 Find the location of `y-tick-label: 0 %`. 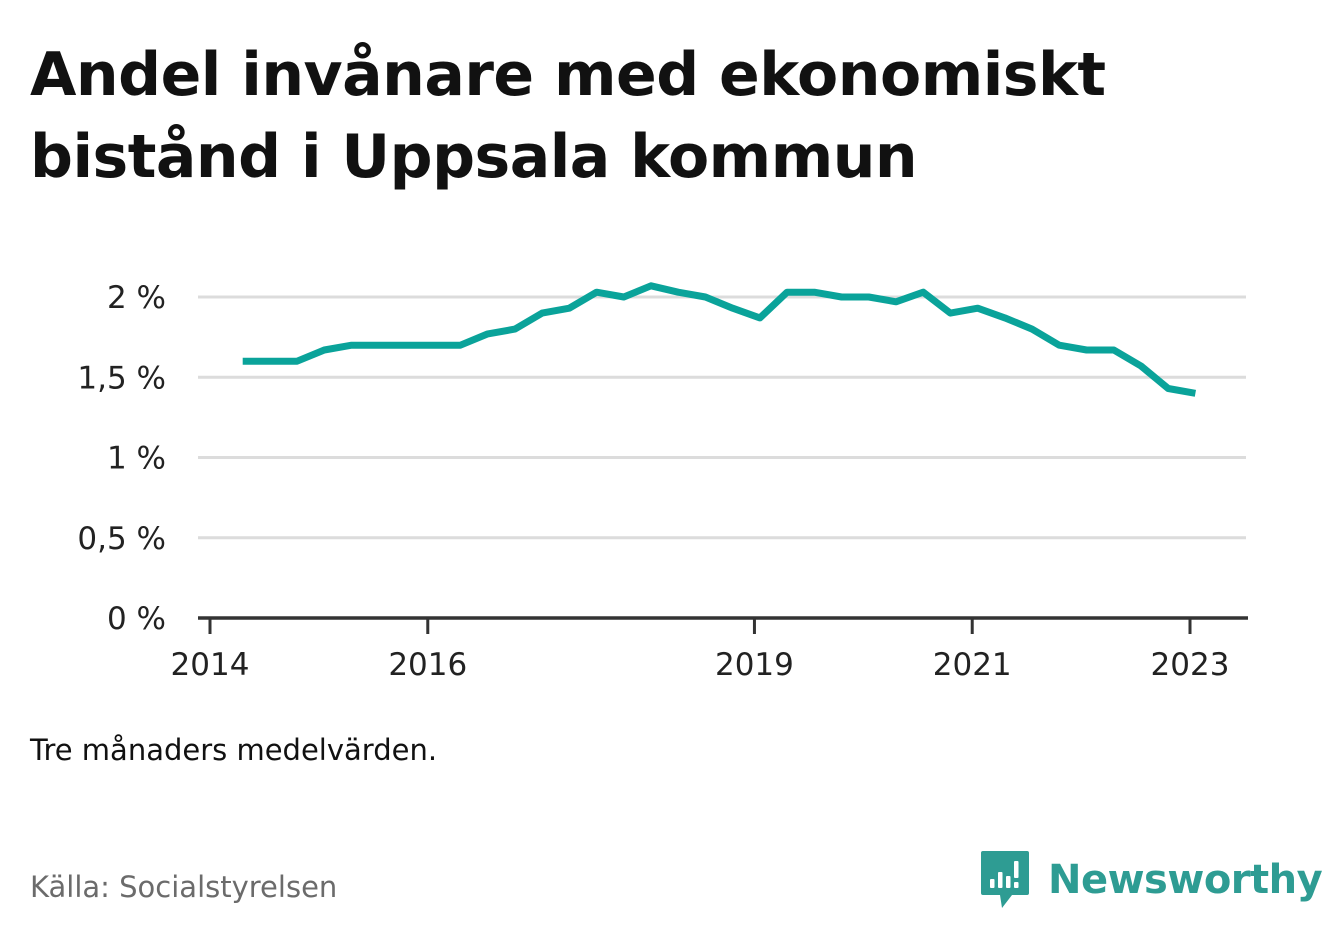

y-tick-label: 0 % is located at coordinates (136, 619).